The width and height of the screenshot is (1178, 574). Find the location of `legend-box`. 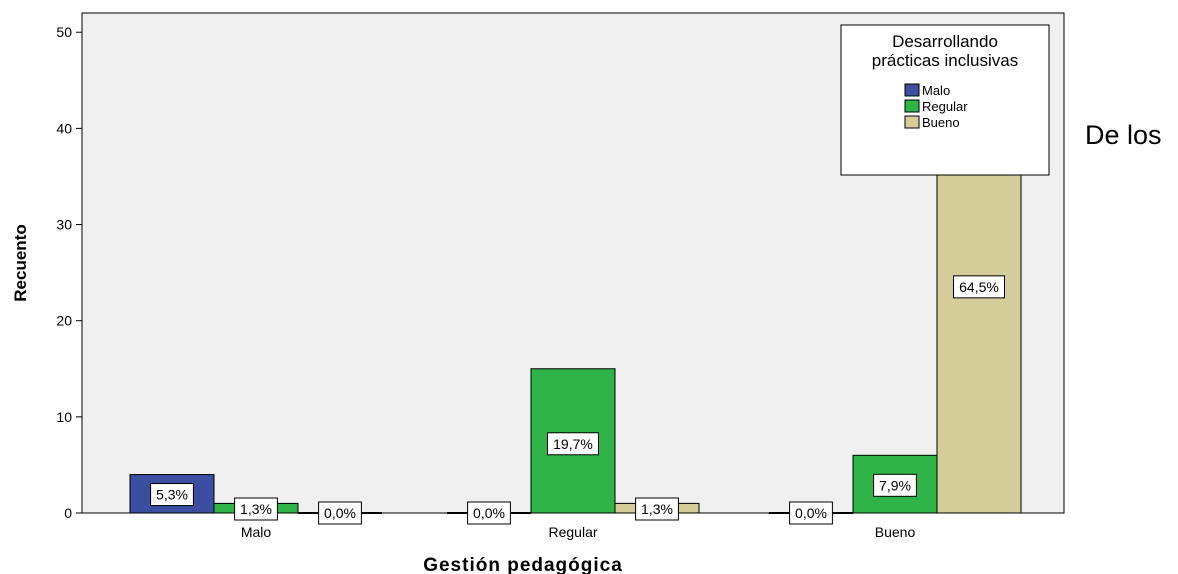

legend-box is located at coordinates (945, 100).